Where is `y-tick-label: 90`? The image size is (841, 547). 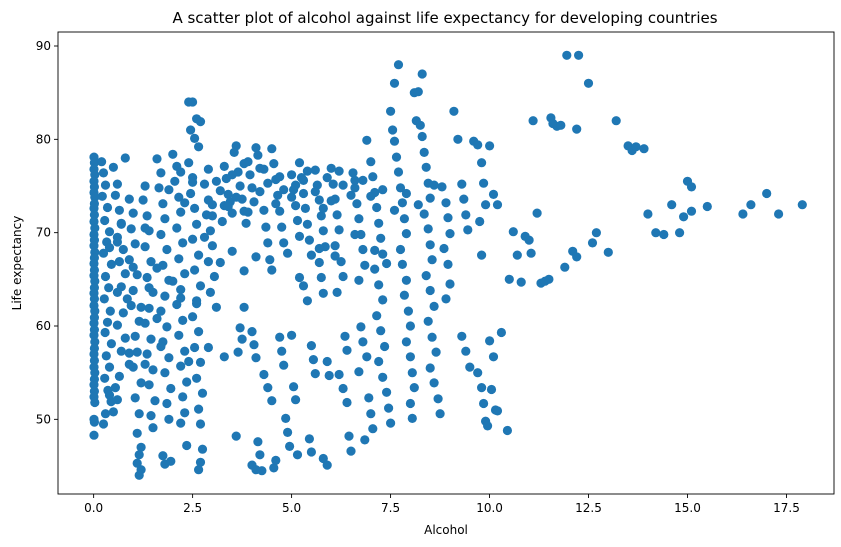 y-tick-label: 90 is located at coordinates (43, 46).